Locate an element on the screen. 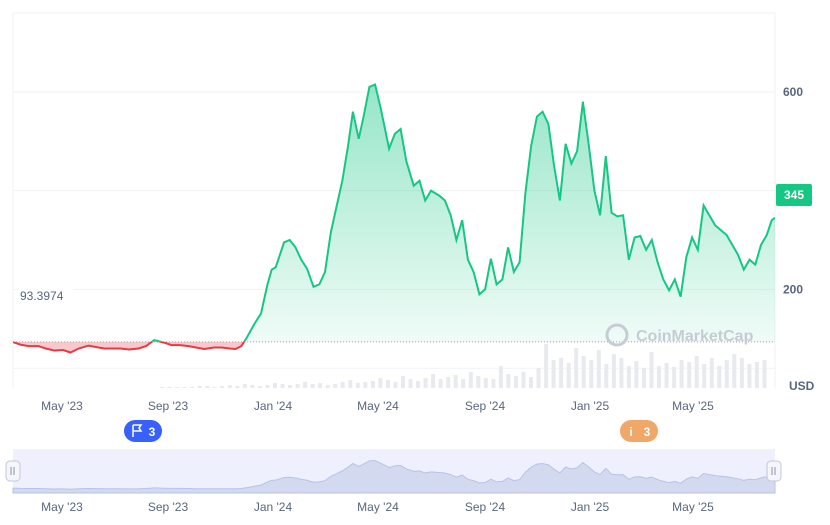  x-tick-label: May '24 is located at coordinates (378, 406).